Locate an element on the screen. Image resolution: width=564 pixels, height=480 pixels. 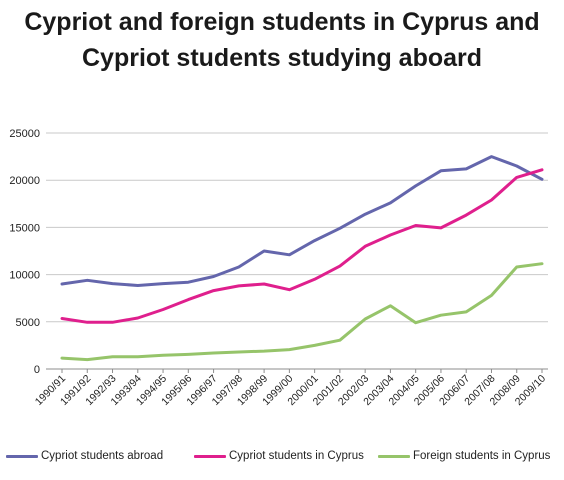
legend-item-abroad: Cypriot students abroad is located at coordinates (84, 456).